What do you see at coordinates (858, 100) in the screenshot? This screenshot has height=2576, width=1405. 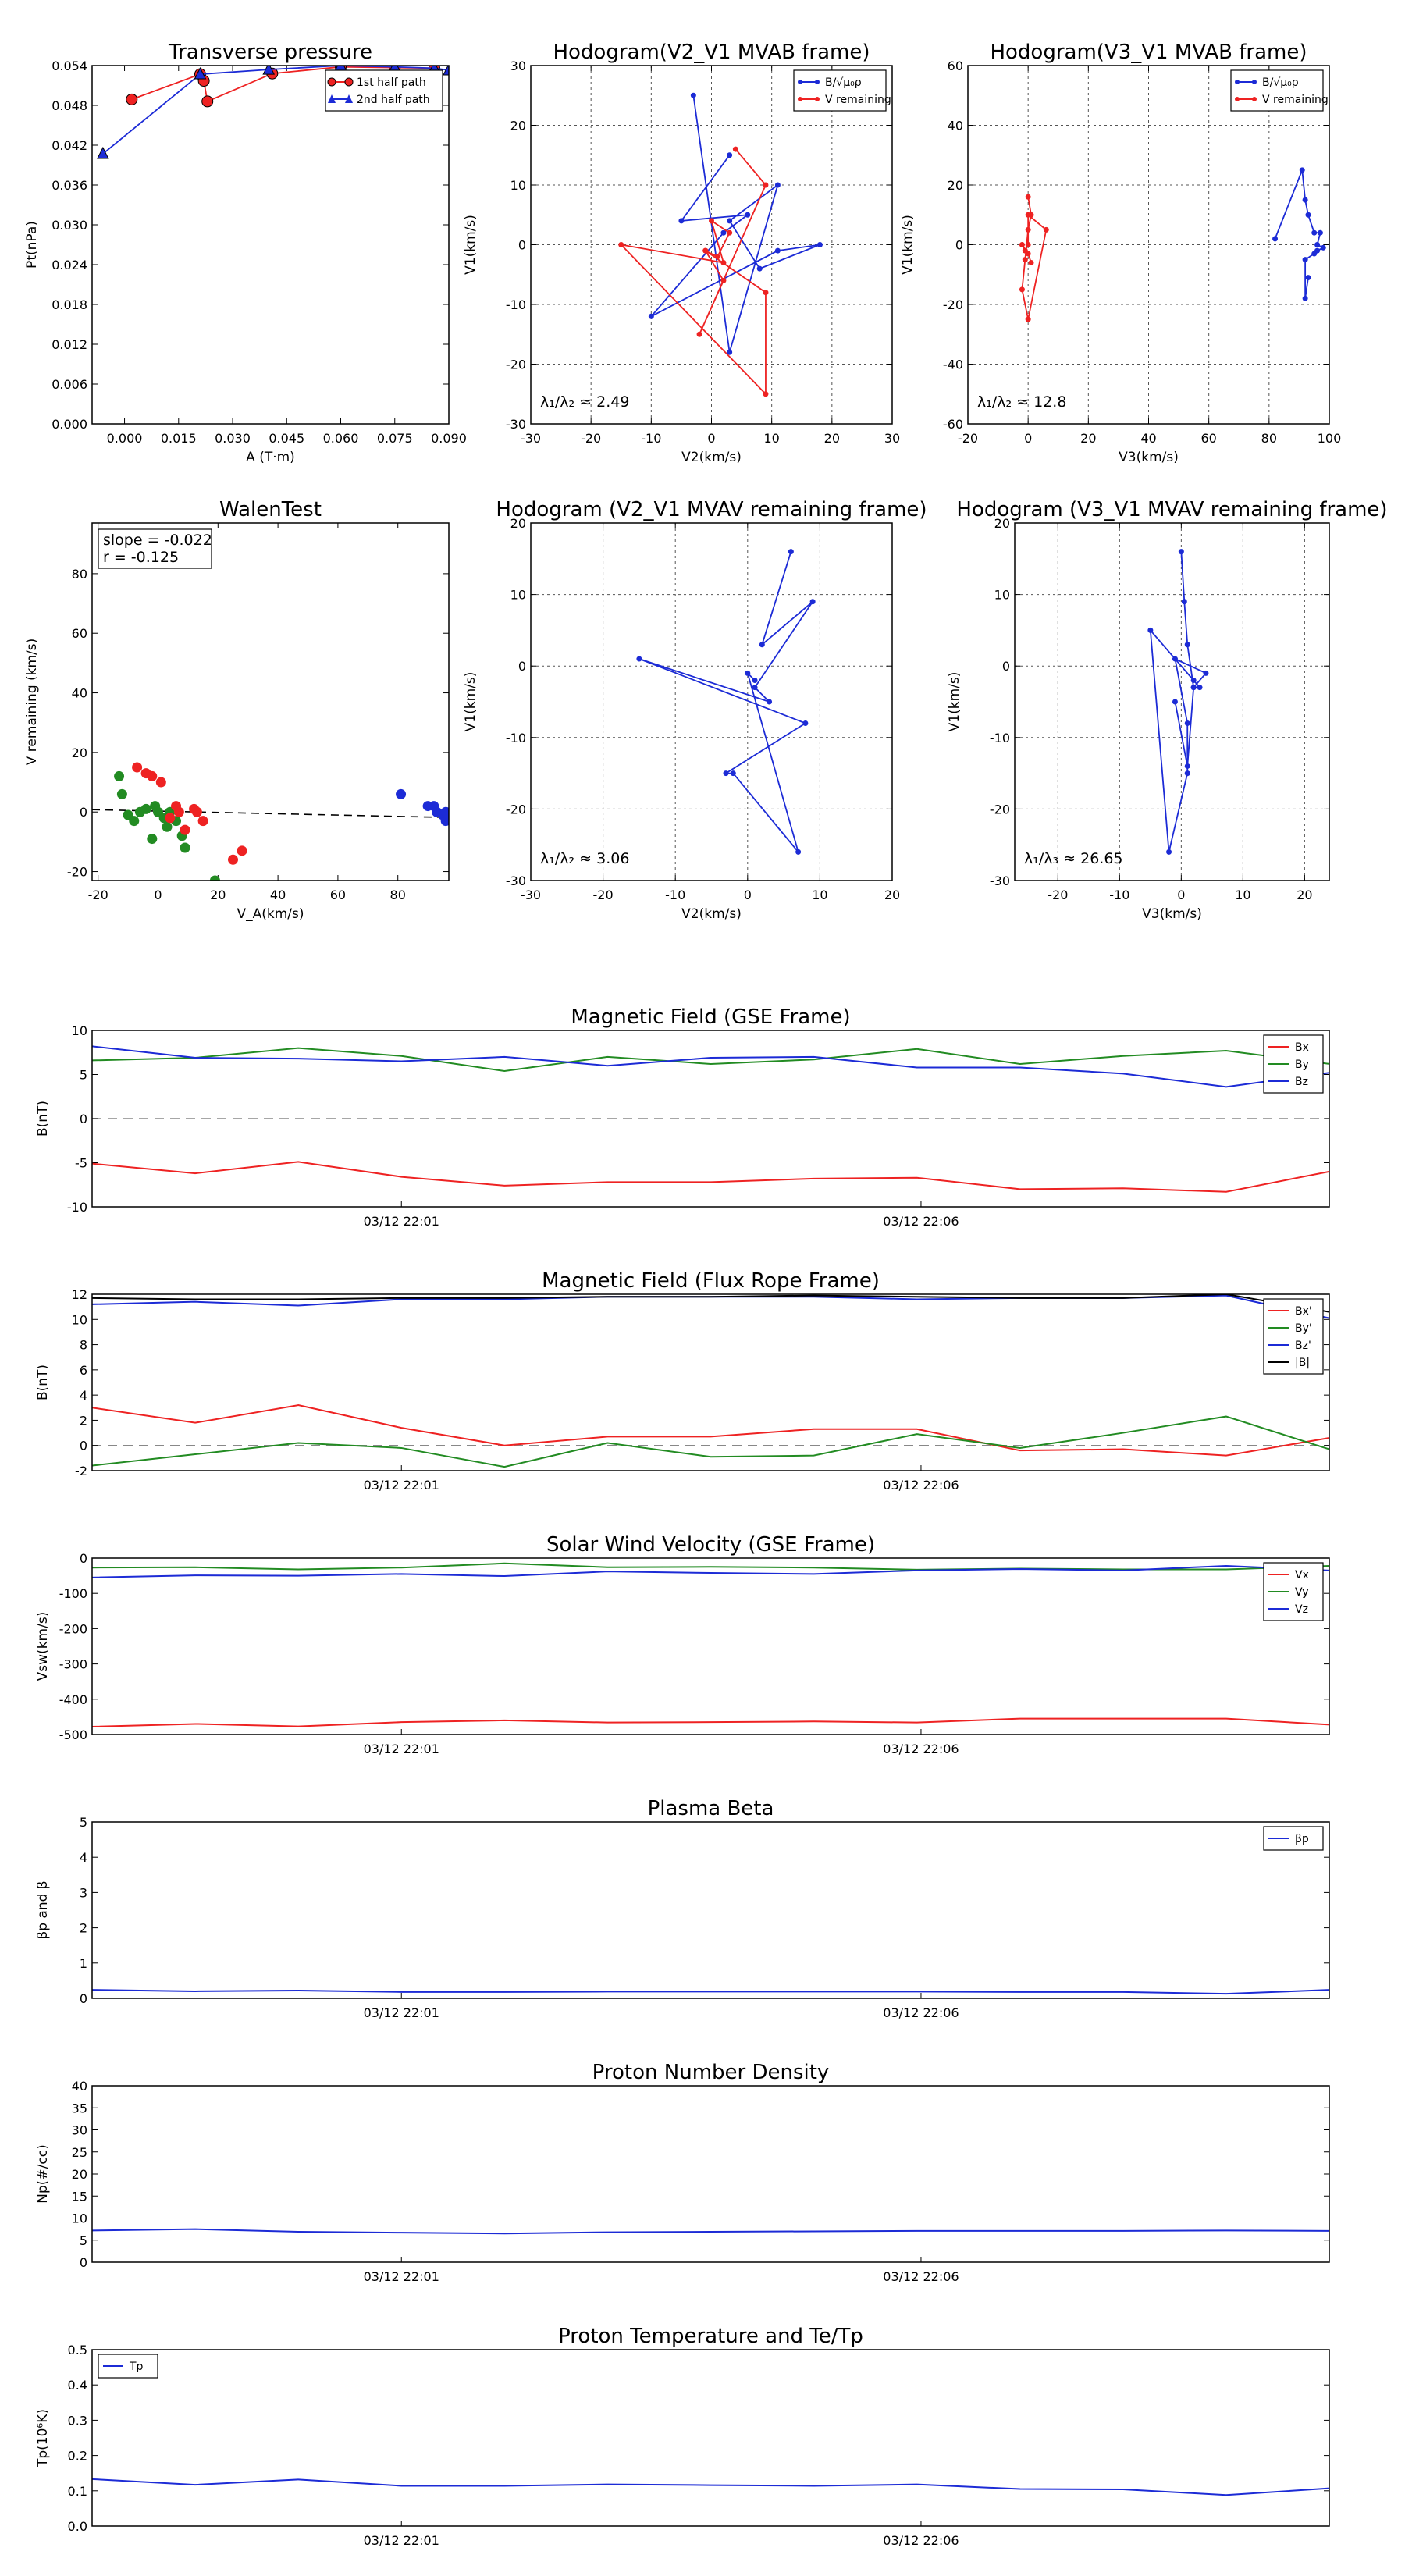 I see `legend-label: V remaining` at bounding box center [858, 100].